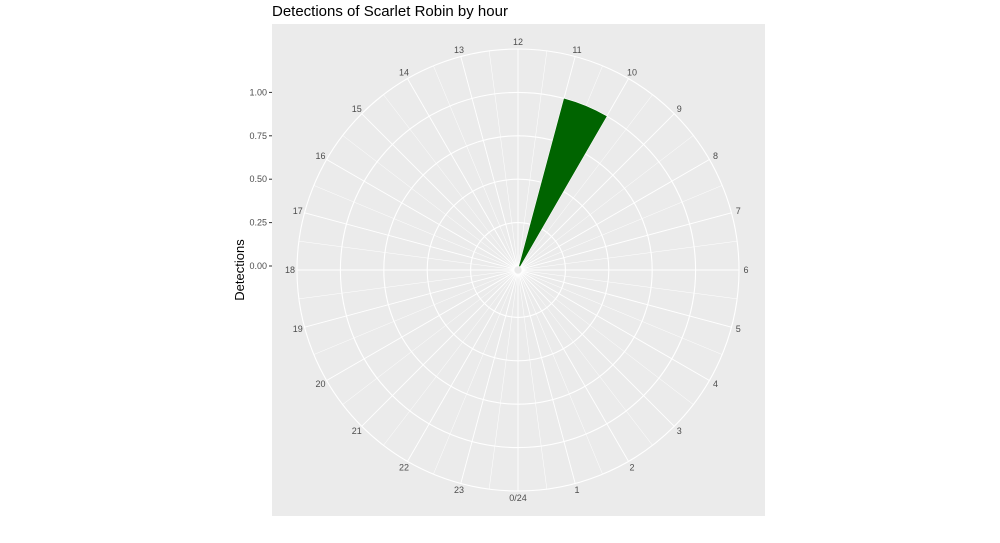 This screenshot has width=1000, height=543. What do you see at coordinates (576, 50) in the screenshot?
I see `hour-label: 11` at bounding box center [576, 50].